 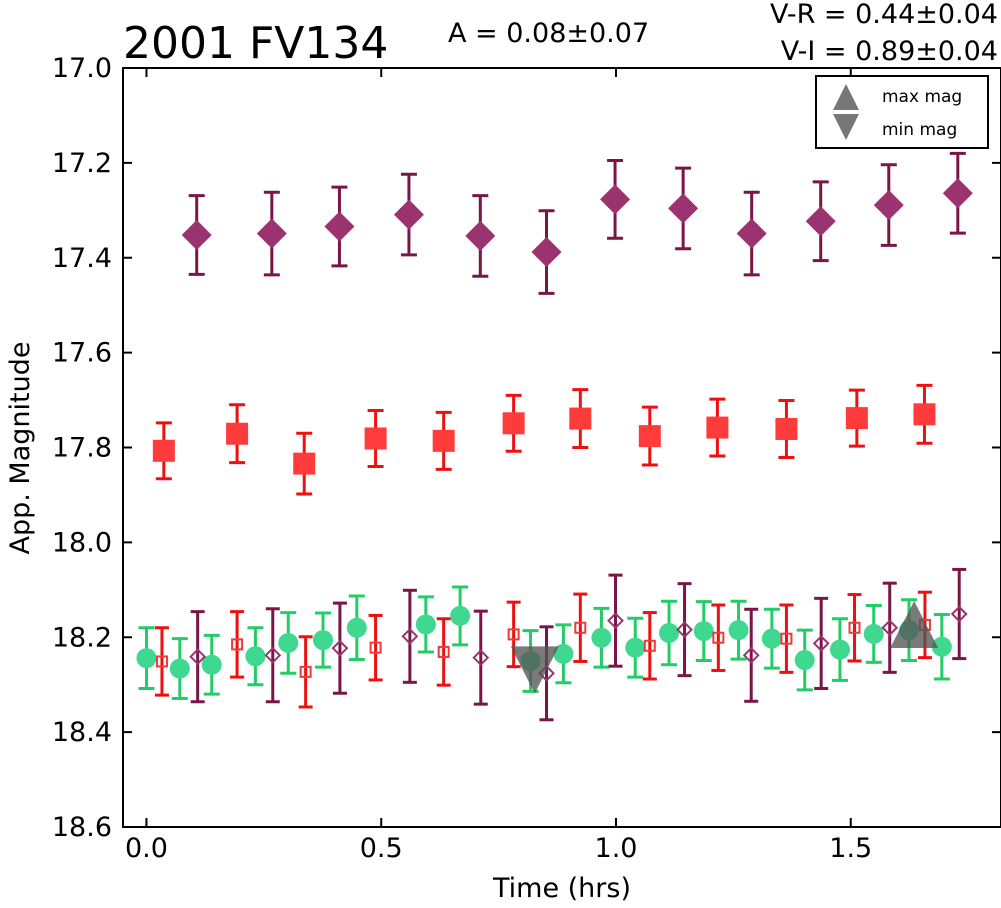 What do you see at coordinates (82, 542) in the screenshot?
I see `y-tick-label: 18.0` at bounding box center [82, 542].